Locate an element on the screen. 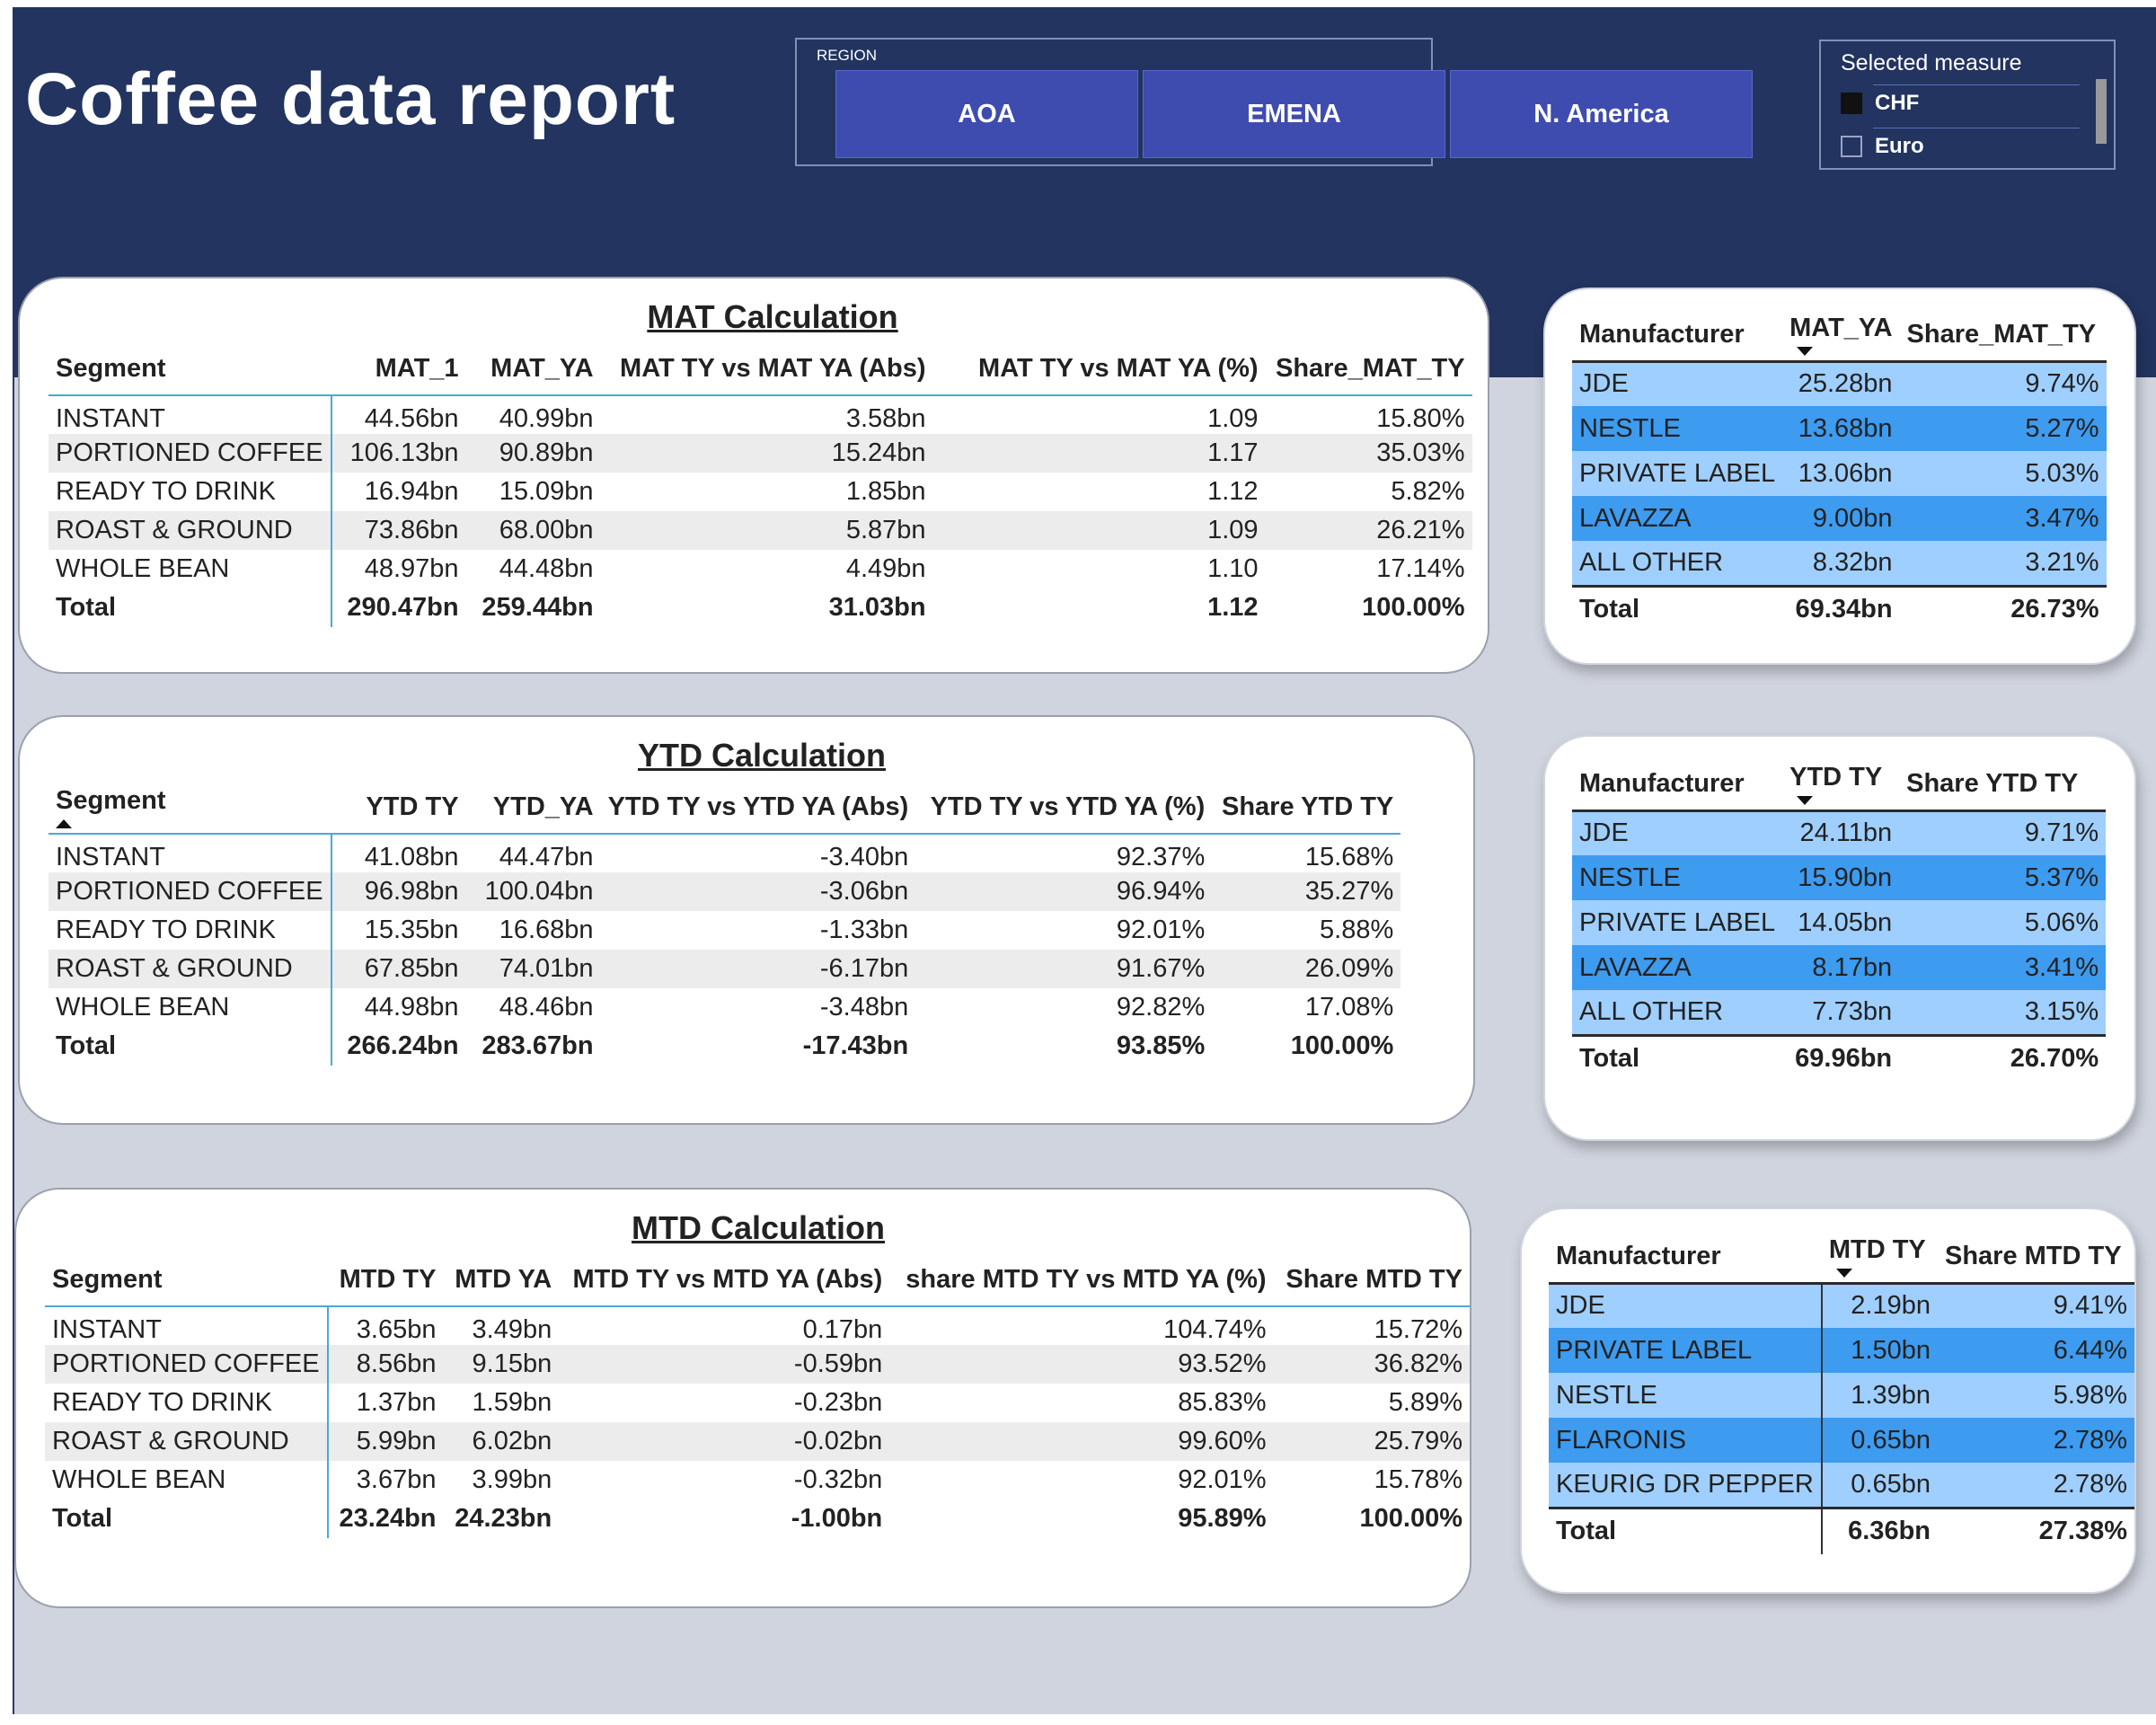  segment-cell: READY TO DRINK is located at coordinates (190, 930).